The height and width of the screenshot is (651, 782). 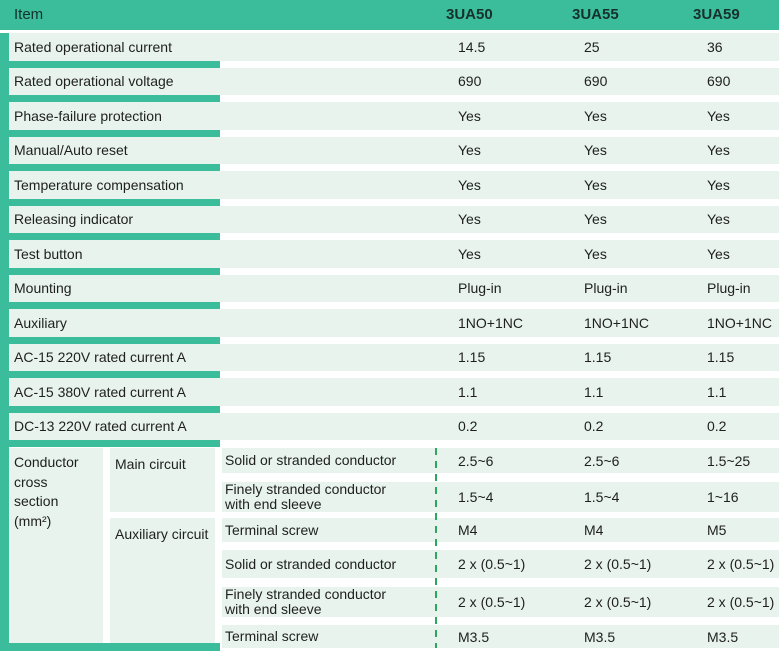 I want to click on table-row: Phase-failure protection Yes Yes Yes, so click(x=391, y=119).